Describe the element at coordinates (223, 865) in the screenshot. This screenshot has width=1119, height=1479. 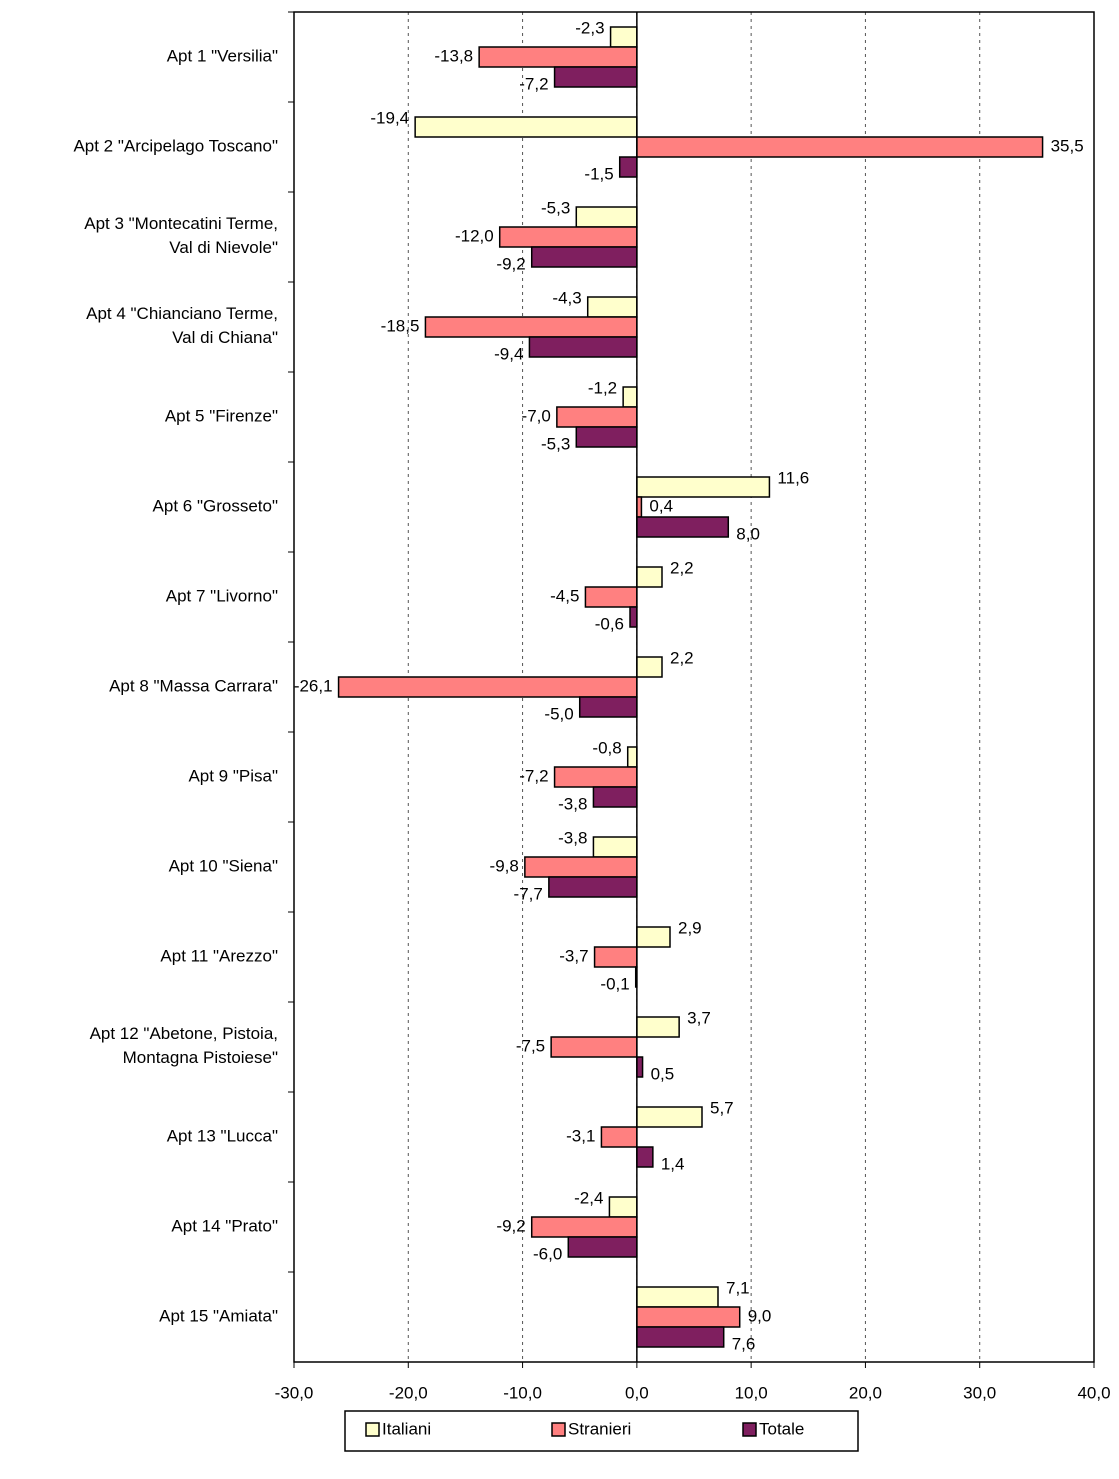
I see `y-tick-label: Apt 10 "Siena"` at that location.